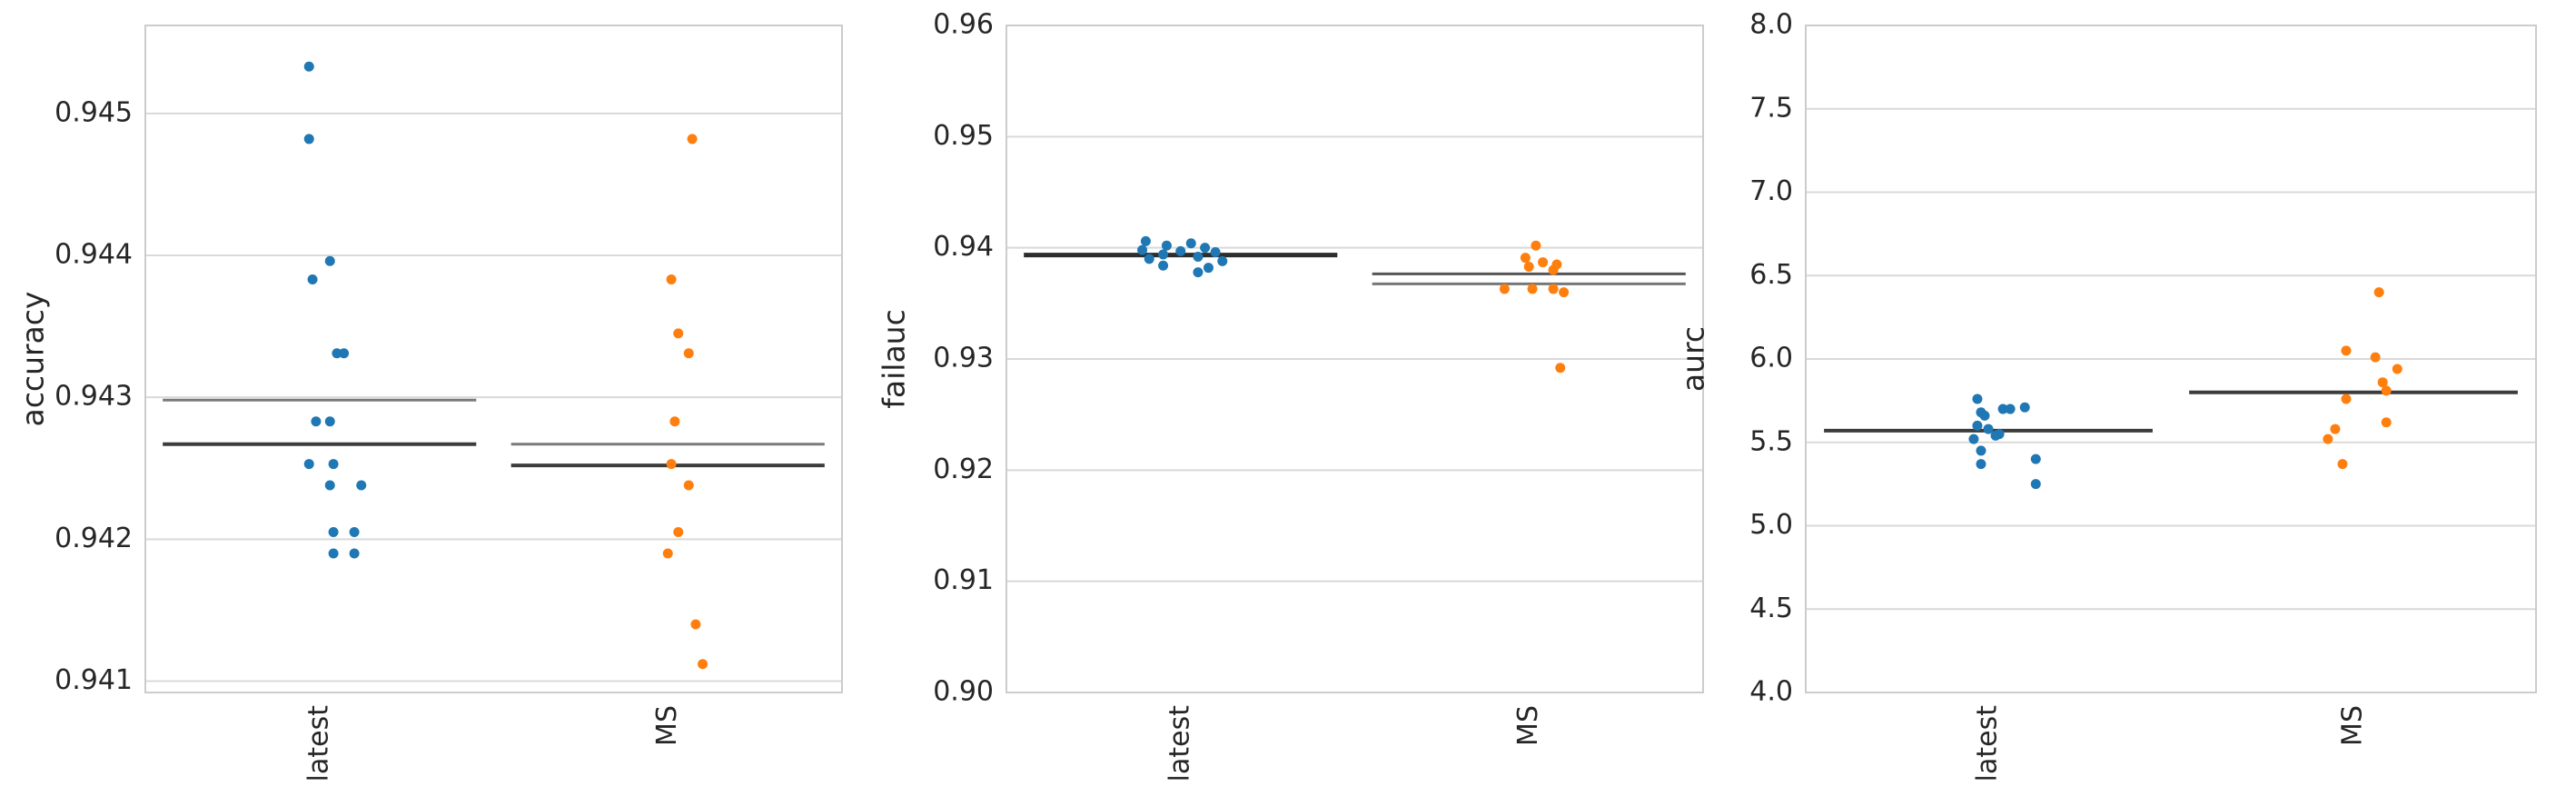 Image resolution: width=2576 pixels, height=807 pixels. I want to click on y-tick-label: 4.5, so click(1771, 608).